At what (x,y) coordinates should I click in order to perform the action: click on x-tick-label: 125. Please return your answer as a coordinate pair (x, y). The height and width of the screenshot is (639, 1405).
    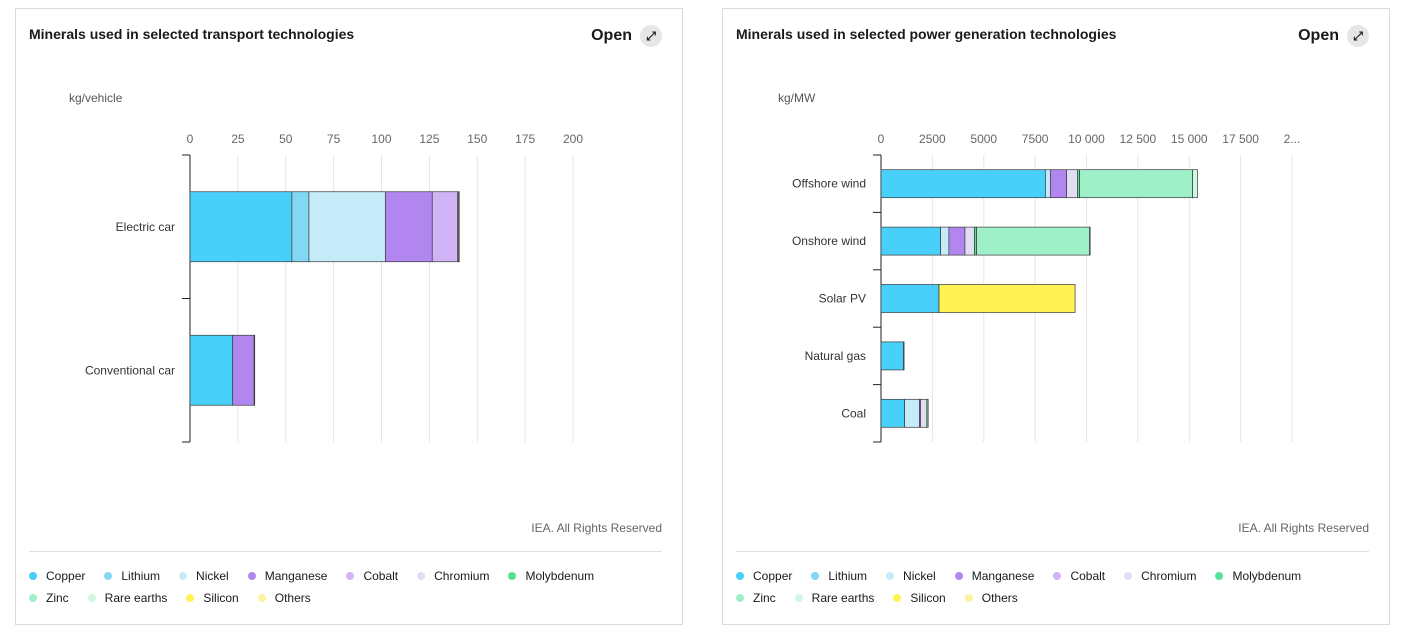
    Looking at the image, I should click on (429, 139).